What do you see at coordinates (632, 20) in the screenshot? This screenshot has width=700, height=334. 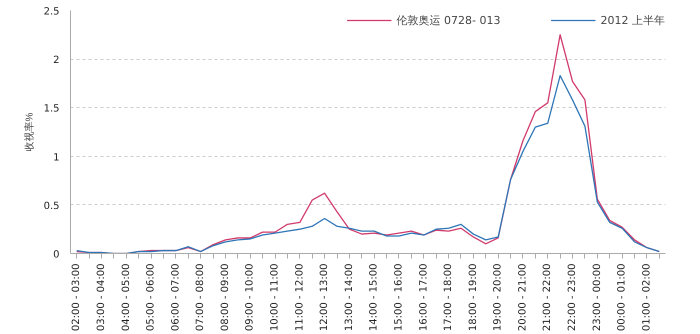 I see `legend-label: 2012 上半年` at bounding box center [632, 20].